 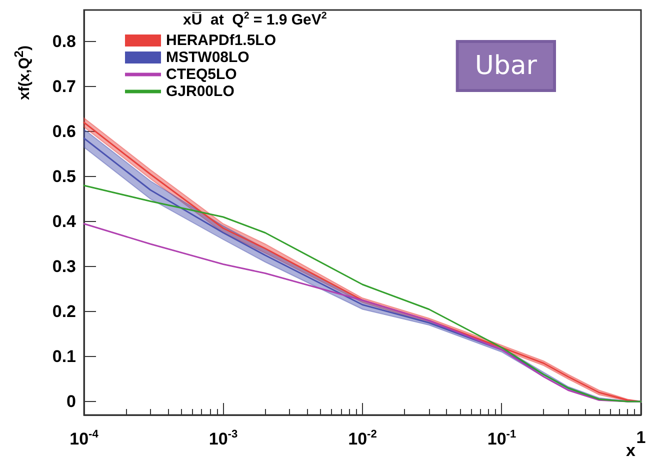 What do you see at coordinates (506, 66) in the screenshot?
I see `annotation: Ubar` at bounding box center [506, 66].